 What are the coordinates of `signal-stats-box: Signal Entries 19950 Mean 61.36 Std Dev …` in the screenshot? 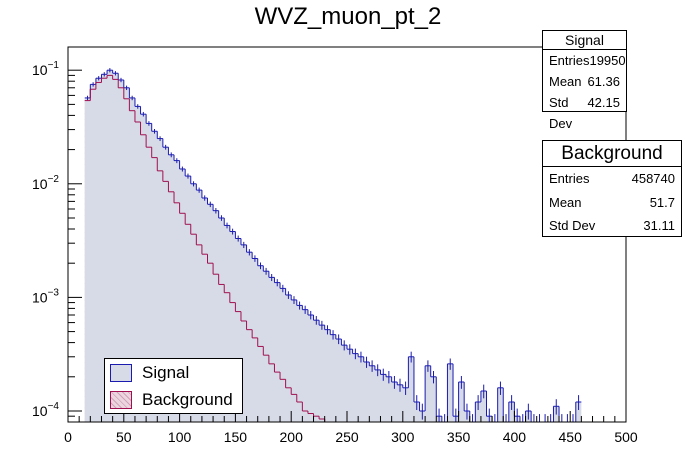 It's located at (584, 80).